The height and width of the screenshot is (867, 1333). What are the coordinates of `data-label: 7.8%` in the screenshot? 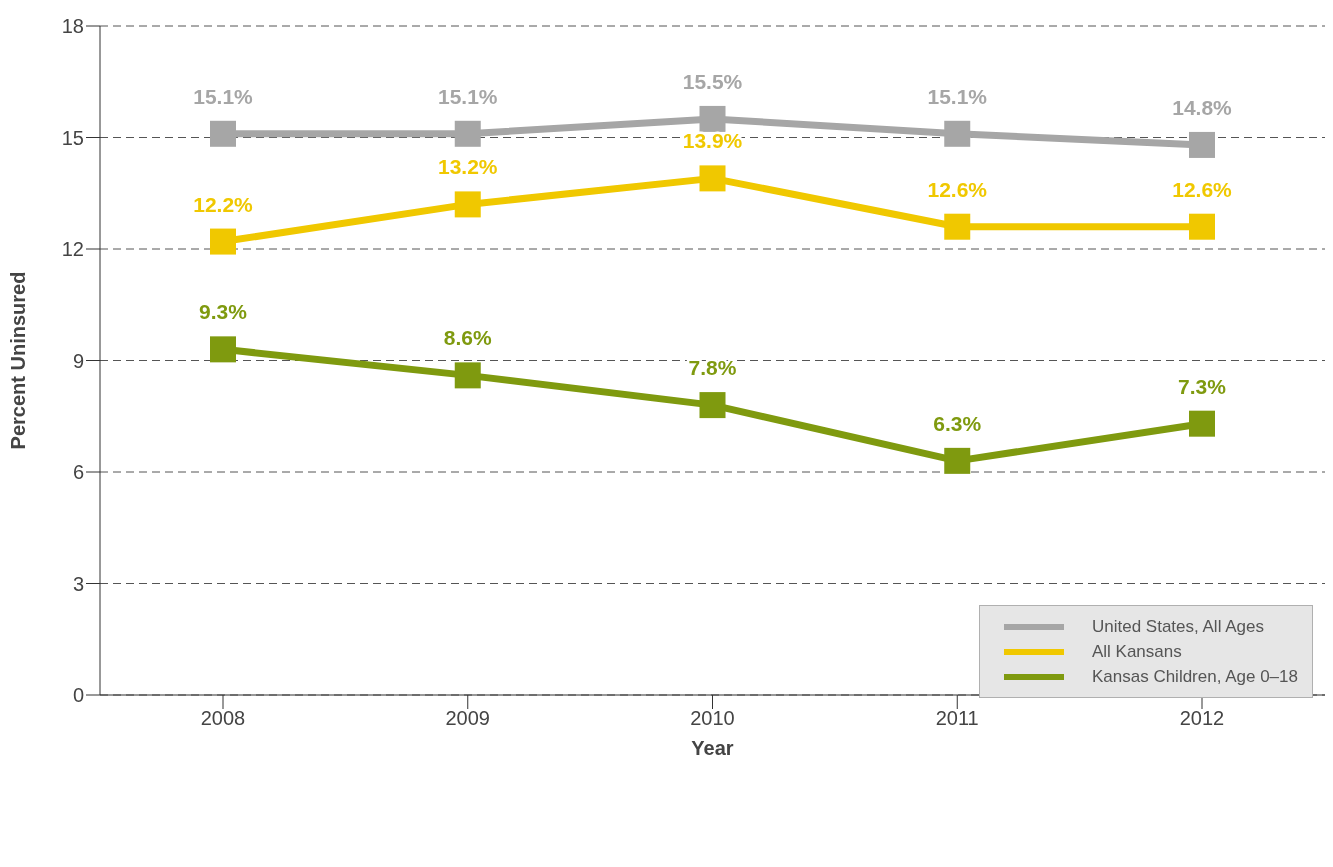 It's located at (712, 368).